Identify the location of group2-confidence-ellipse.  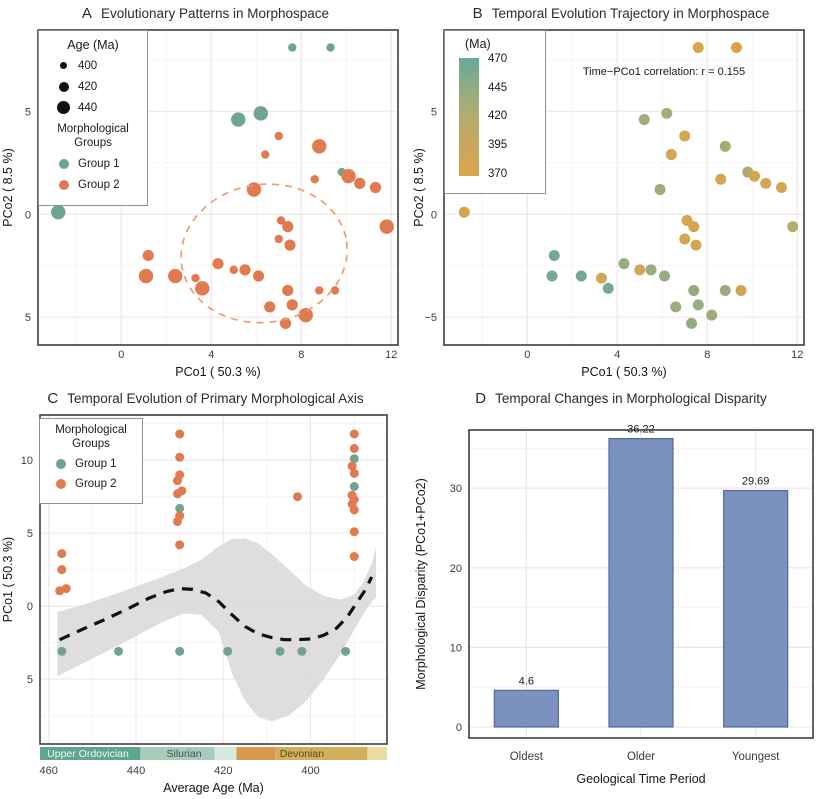
(264, 253).